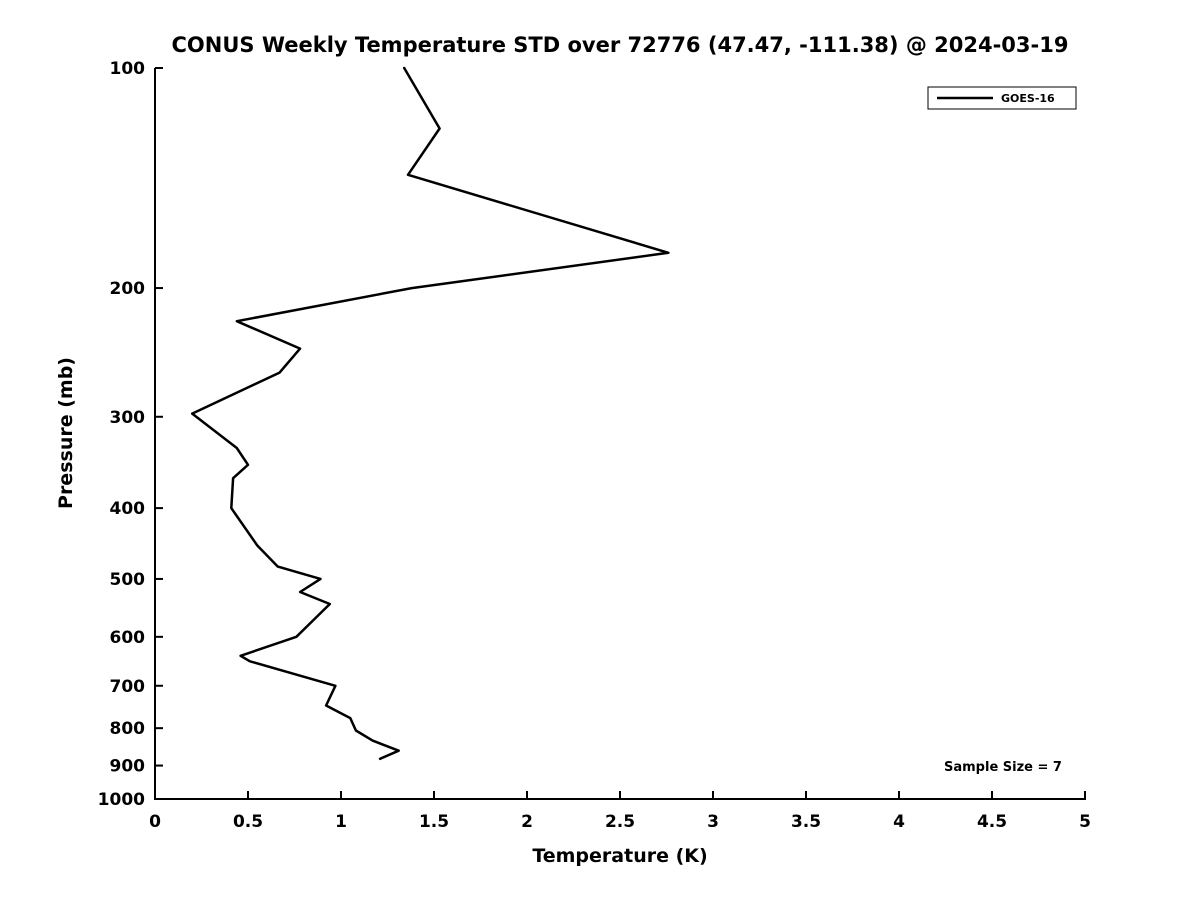 The image size is (1200, 904). I want to click on y-tick-label: 500, so click(128, 580).